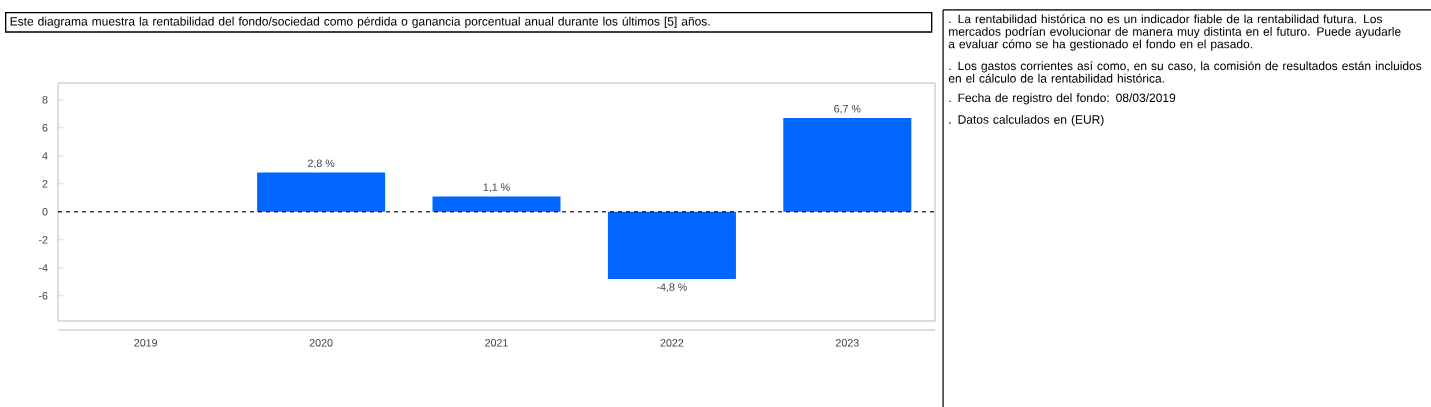  What do you see at coordinates (146, 343) in the screenshot?
I see `x-tick-label: 2019` at bounding box center [146, 343].